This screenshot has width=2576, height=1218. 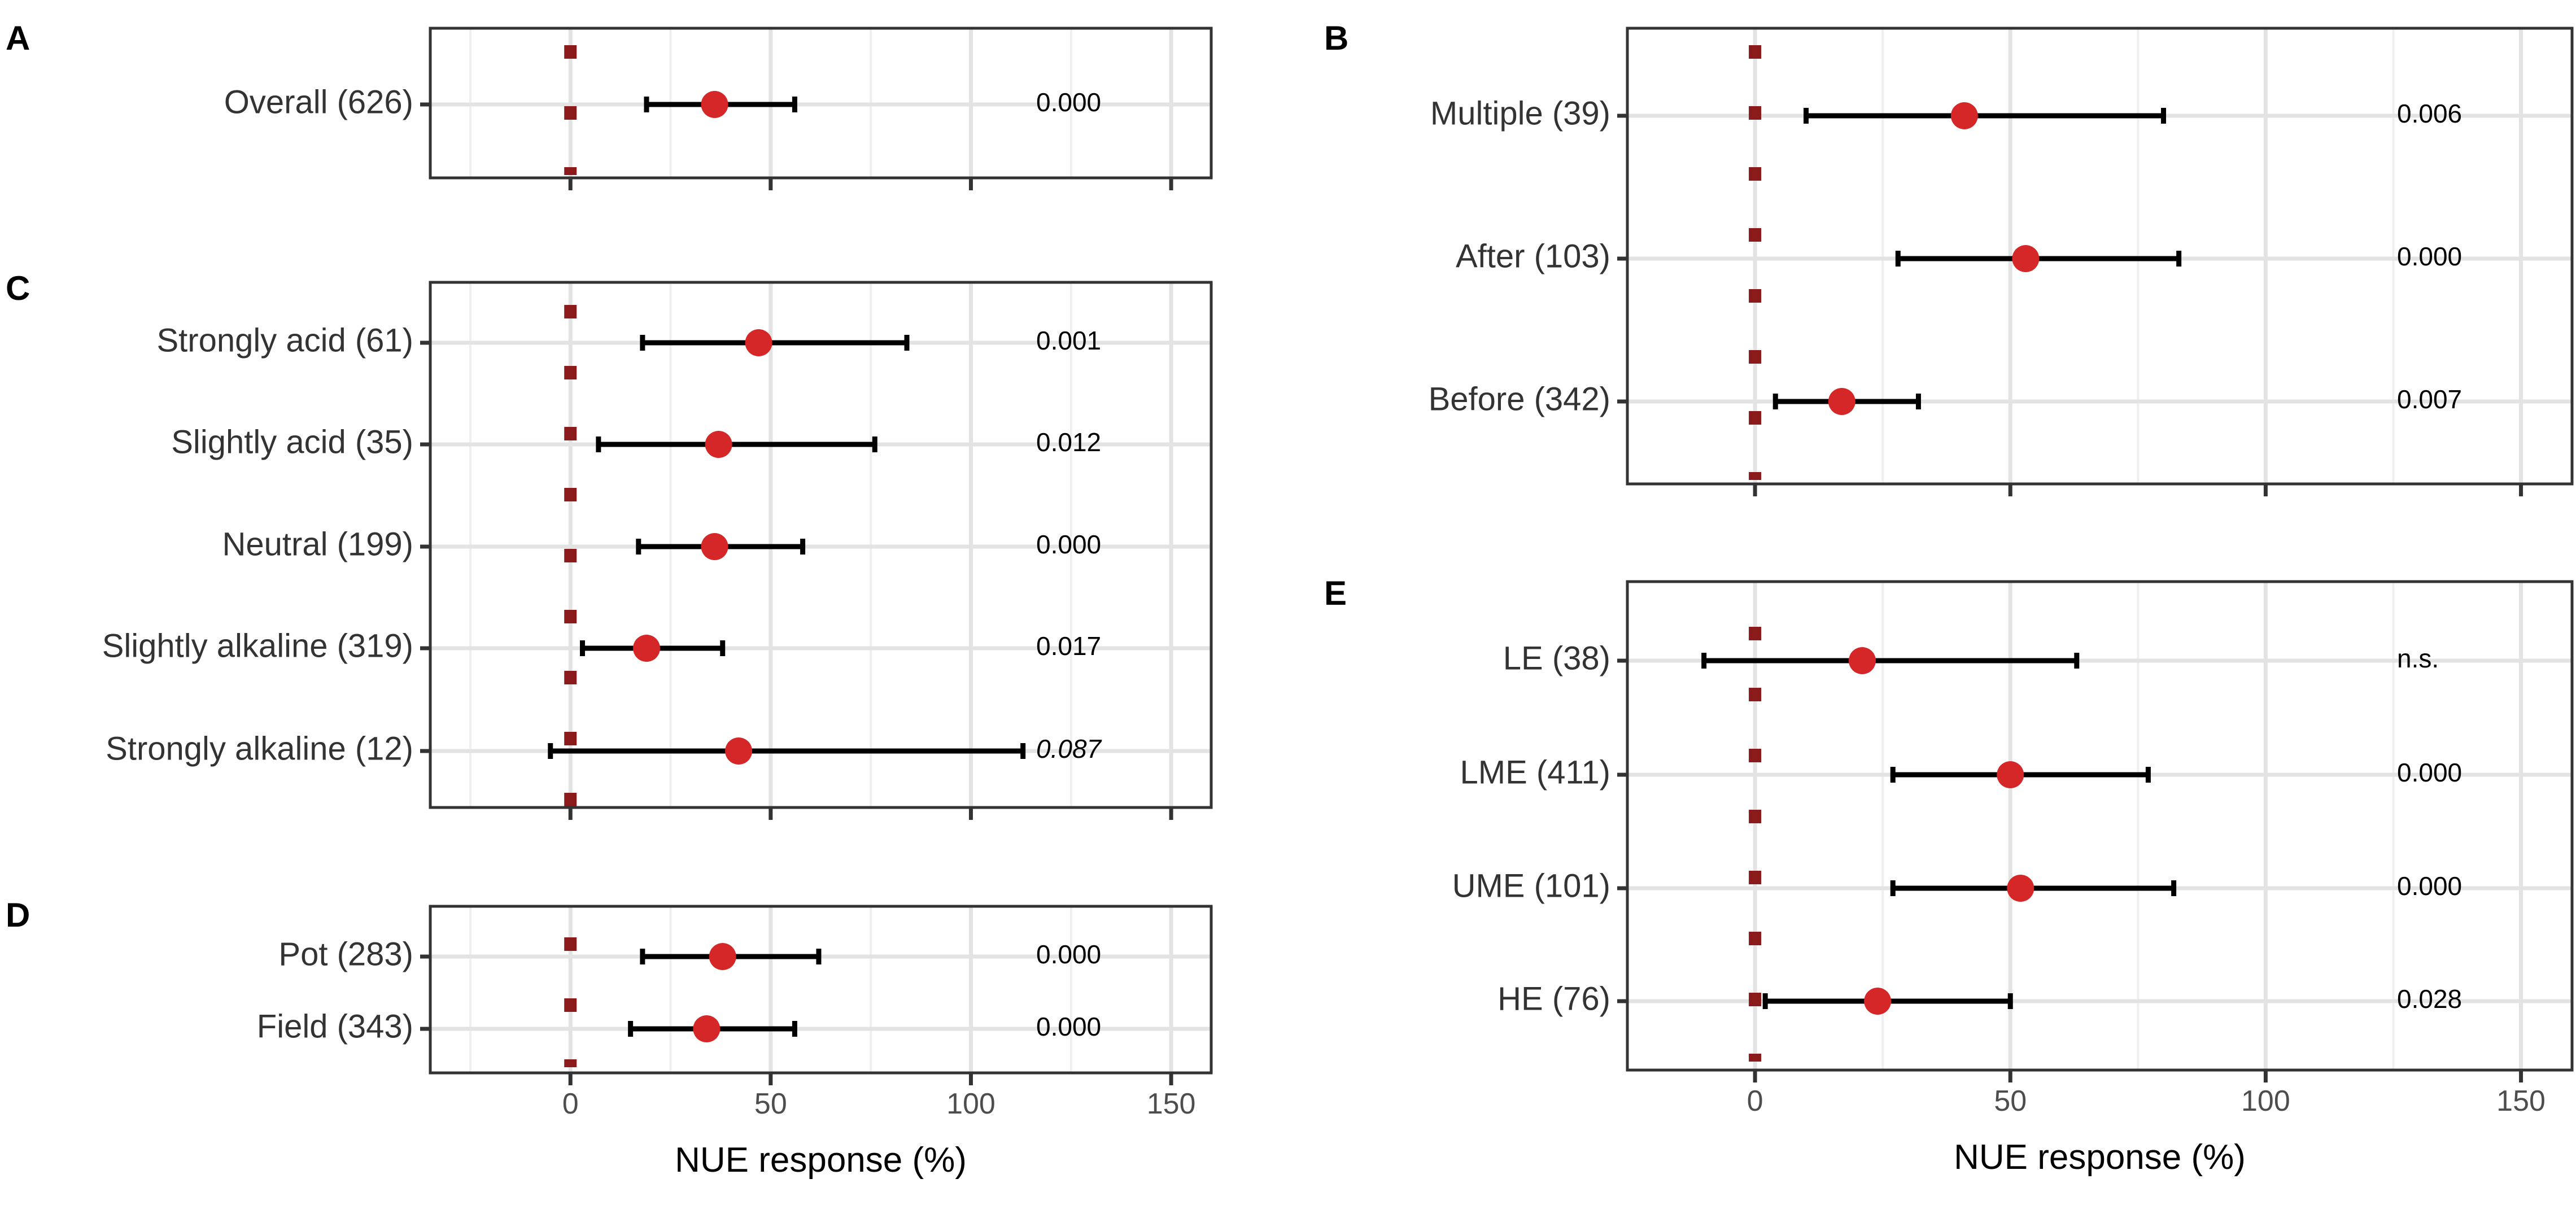 I want to click on row-label: Field (343), so click(x=335, y=1026).